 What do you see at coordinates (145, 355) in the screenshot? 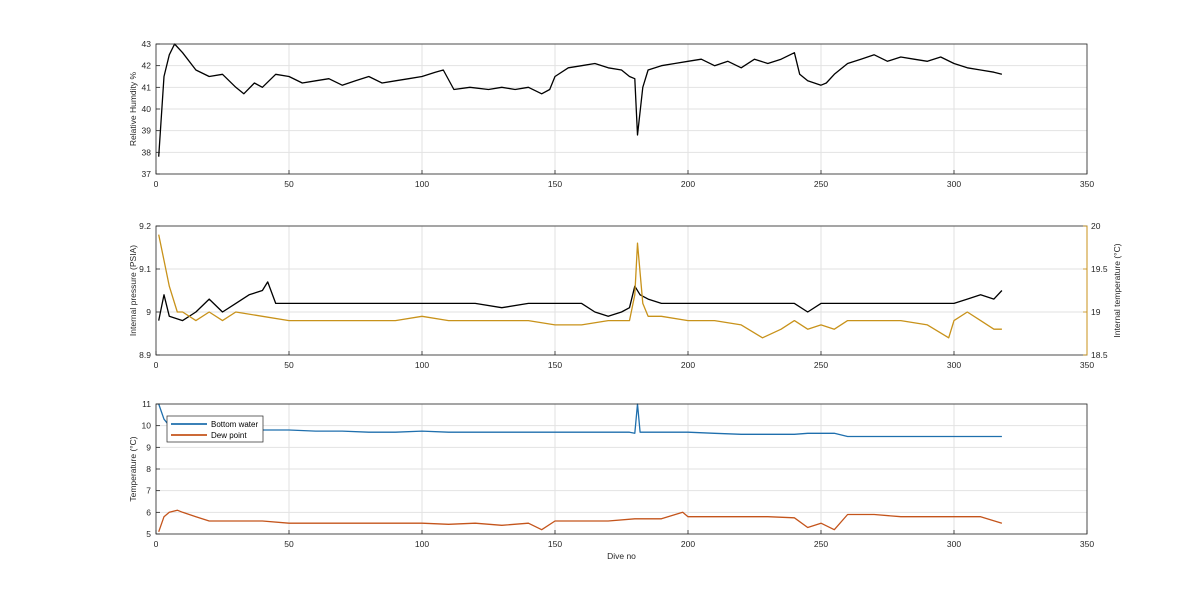
I see `y-tick-label: 8.9` at bounding box center [145, 355].